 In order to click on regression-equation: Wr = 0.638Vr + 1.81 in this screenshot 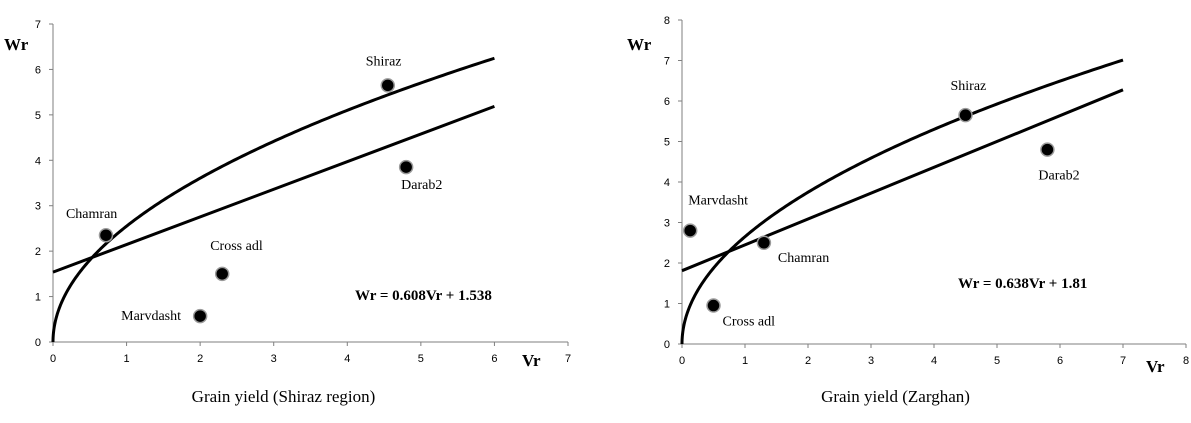, I will do `click(1022, 284)`.